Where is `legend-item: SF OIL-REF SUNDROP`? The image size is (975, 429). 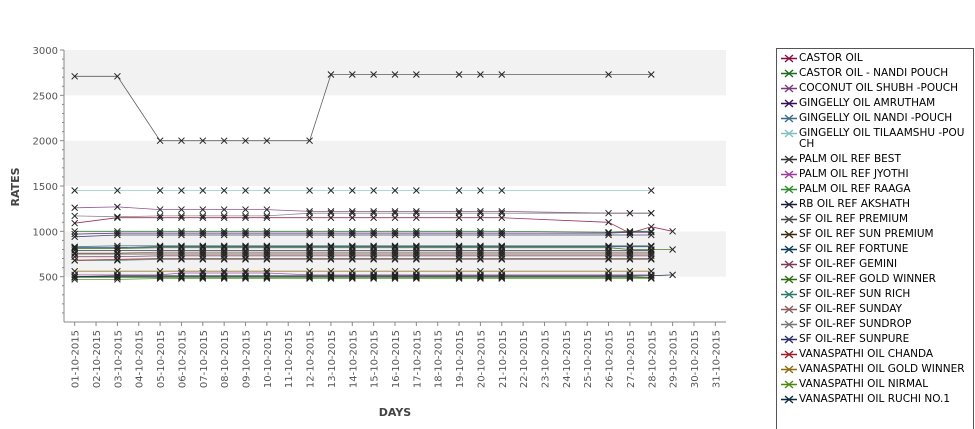 legend-item: SF OIL-REF SUNDROP is located at coordinates (875, 324).